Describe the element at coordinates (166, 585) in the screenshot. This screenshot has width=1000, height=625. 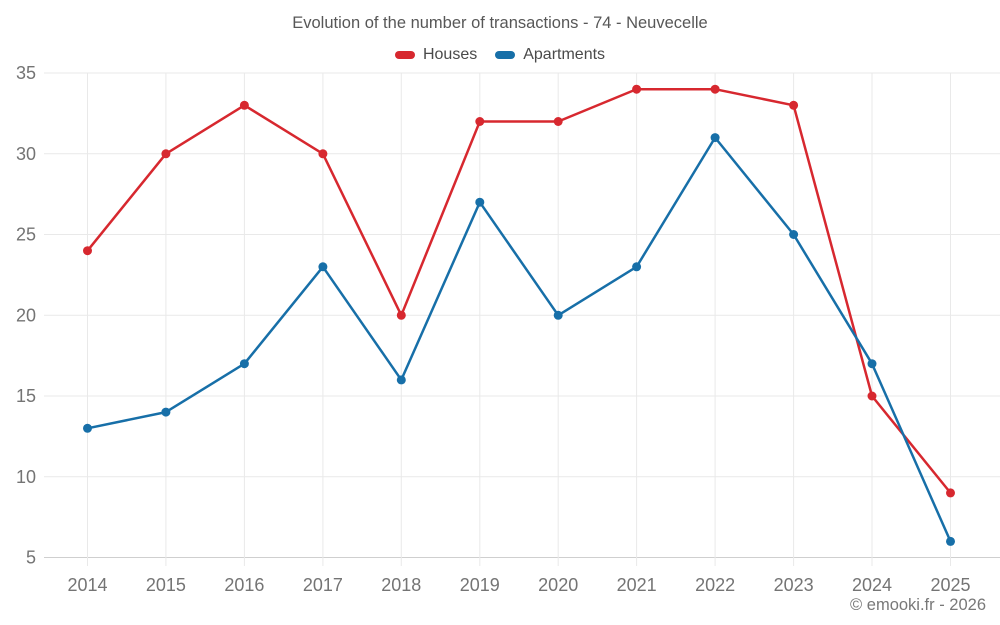
I see `x-tick-label: 2015` at that location.